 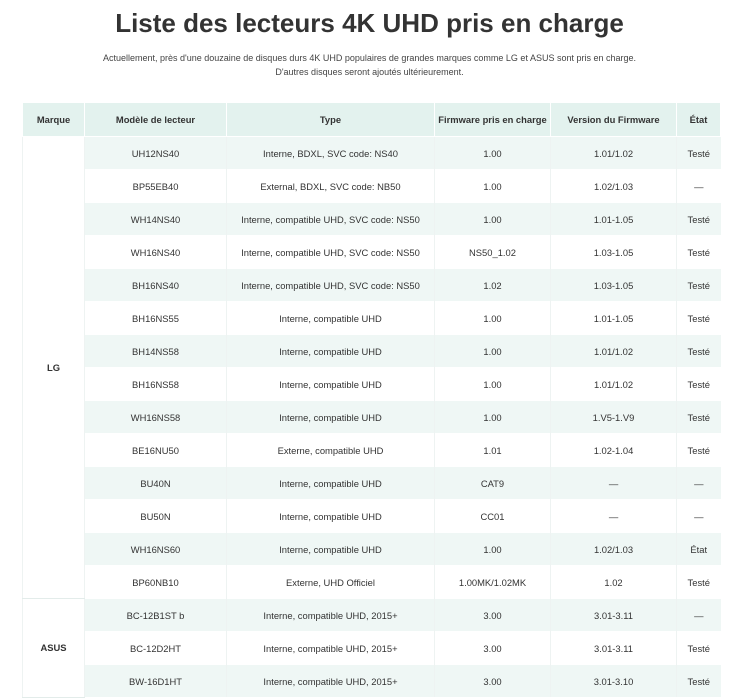 What do you see at coordinates (155, 680) in the screenshot?
I see `table-cell: BW-16D1HT` at bounding box center [155, 680].